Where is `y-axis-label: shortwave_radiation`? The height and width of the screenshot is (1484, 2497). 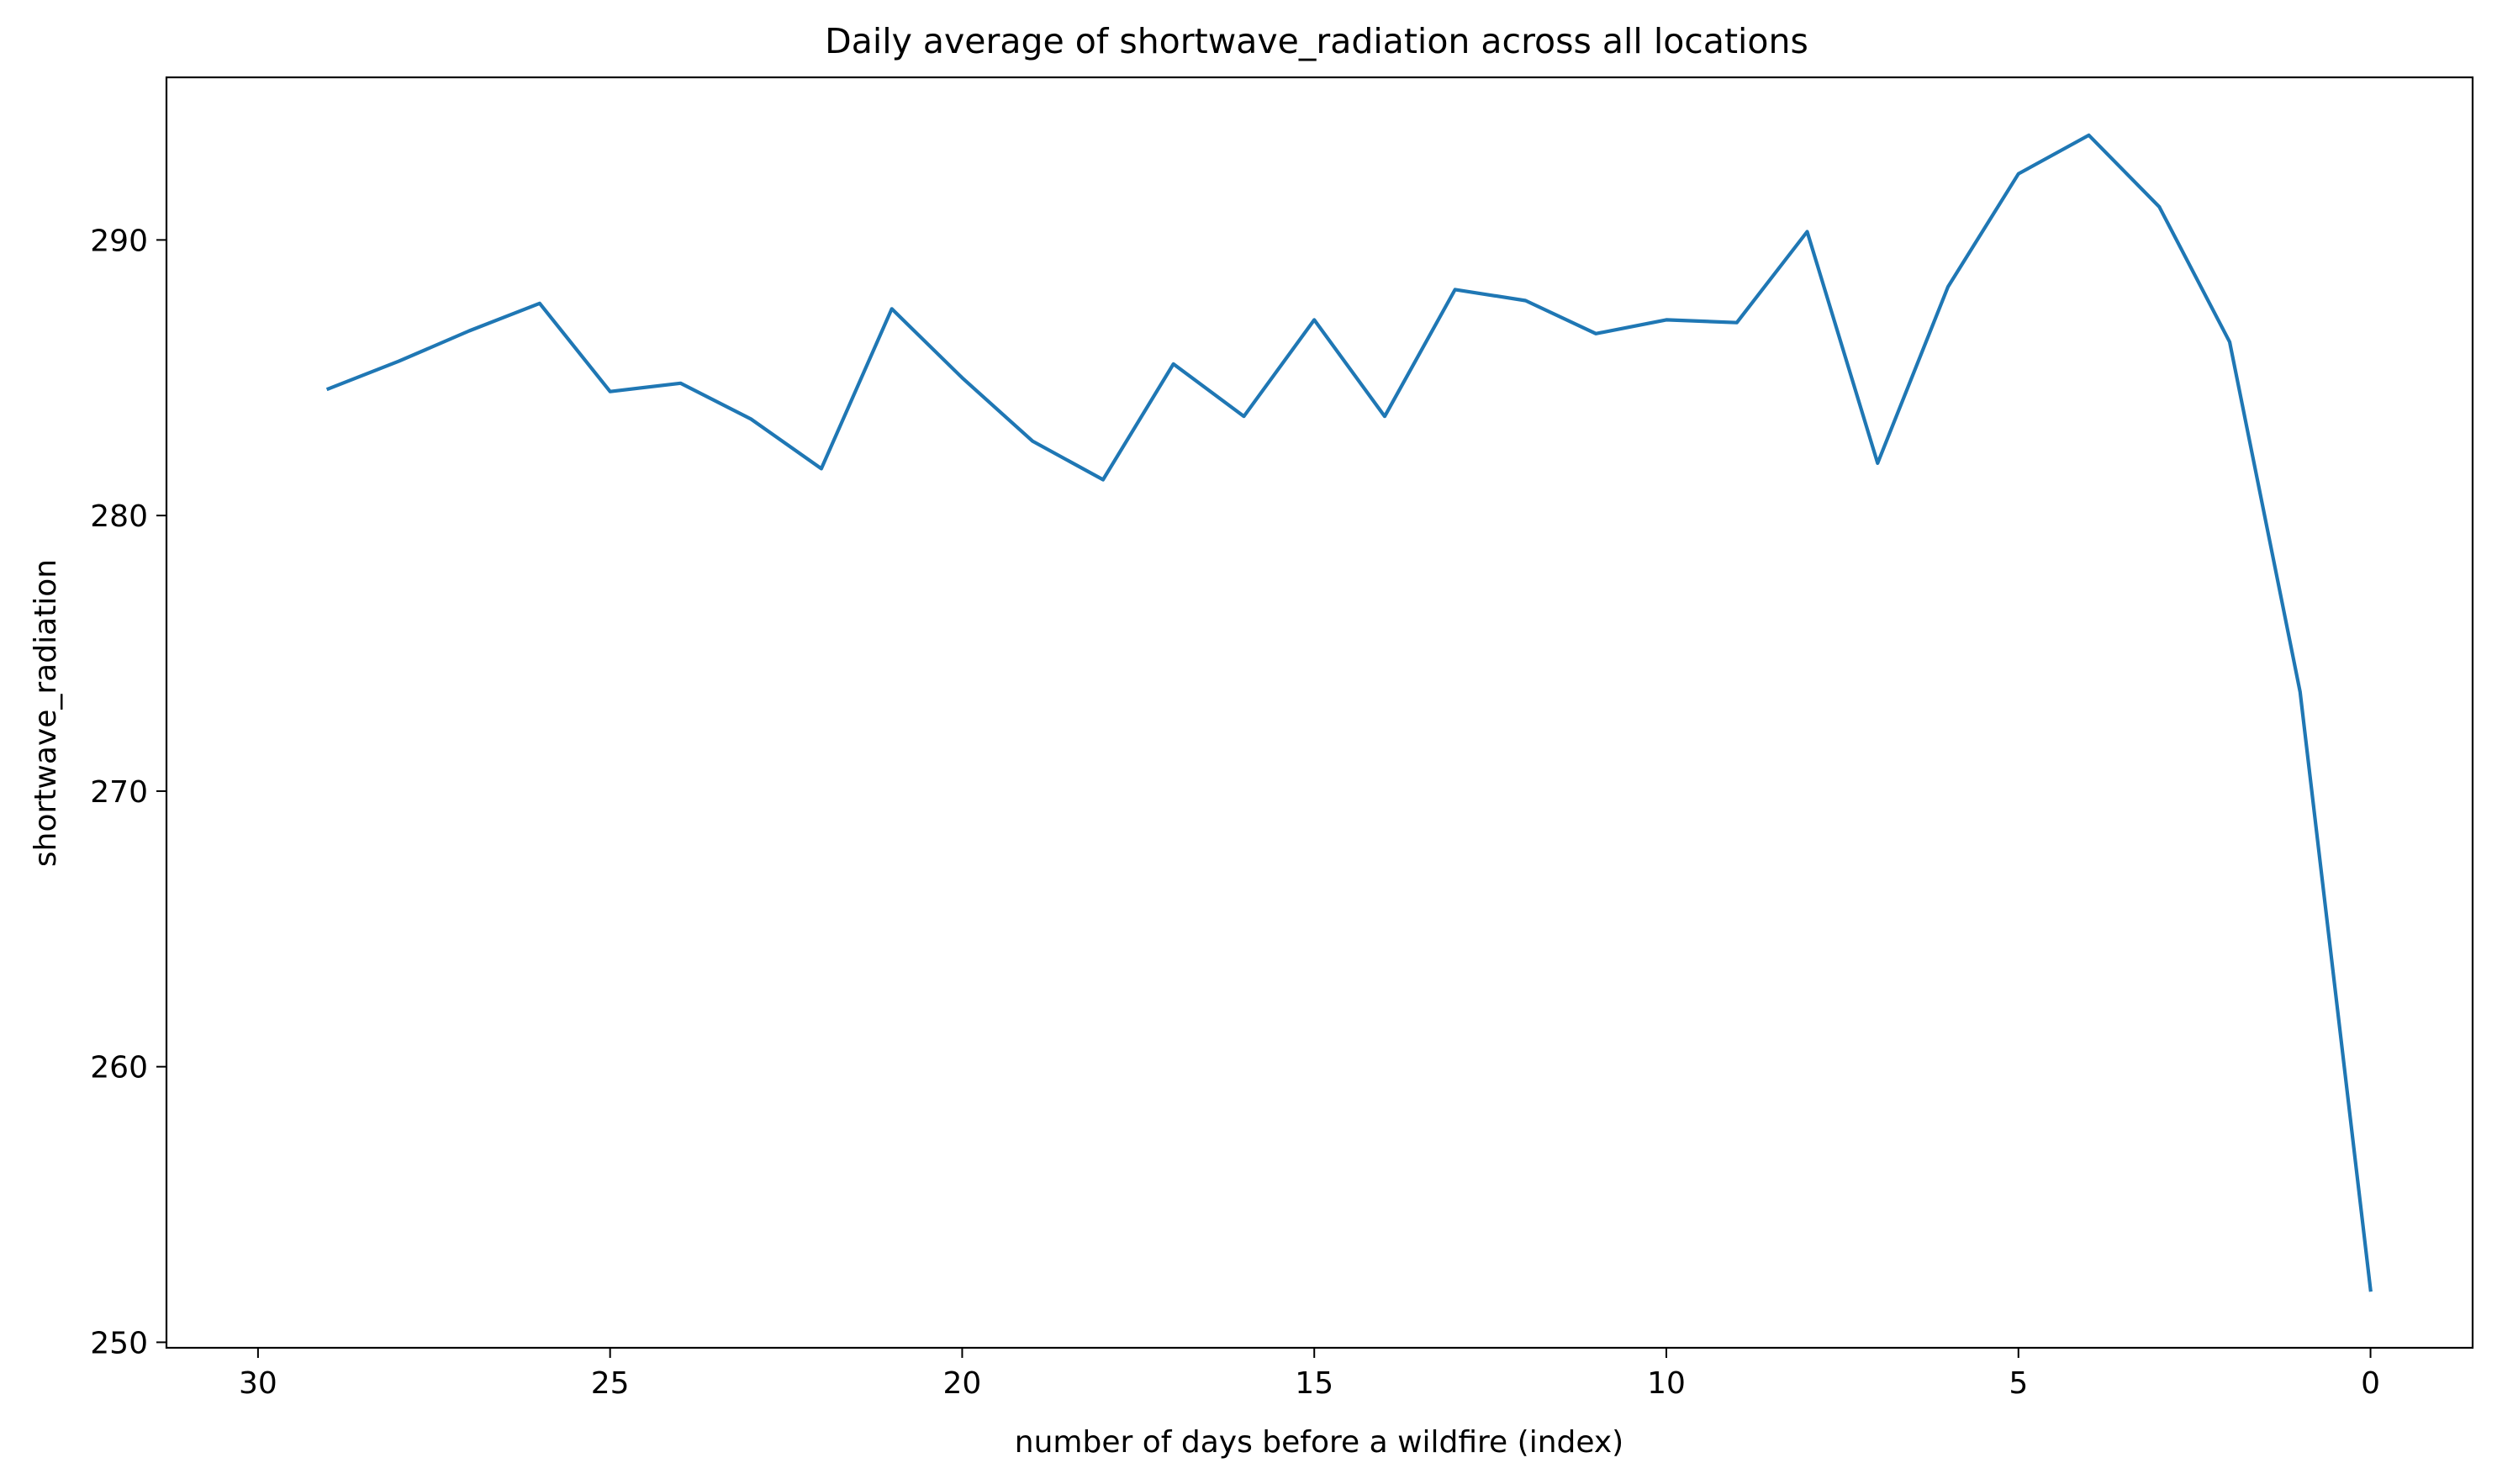 y-axis-label: shortwave_radiation is located at coordinates (46, 713).